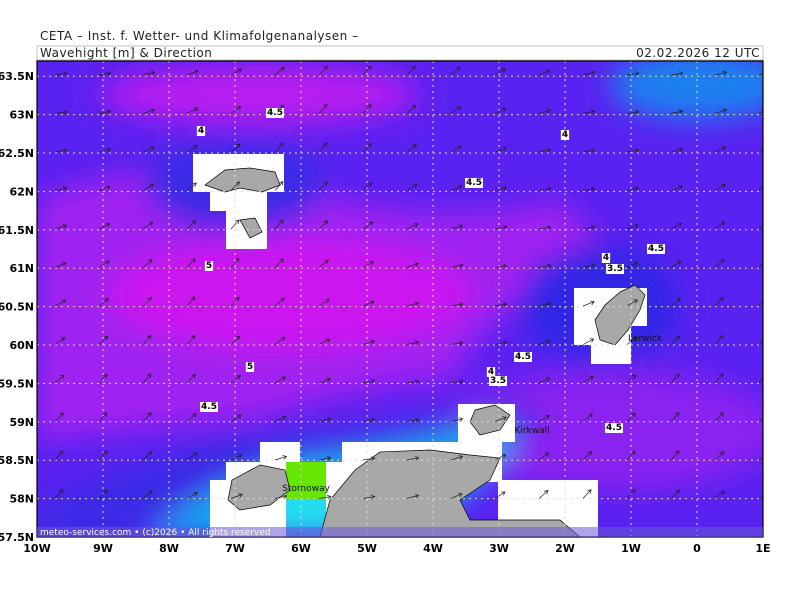  What do you see at coordinates (17, 307) in the screenshot?
I see `lat-label: 60.5N` at bounding box center [17, 307].